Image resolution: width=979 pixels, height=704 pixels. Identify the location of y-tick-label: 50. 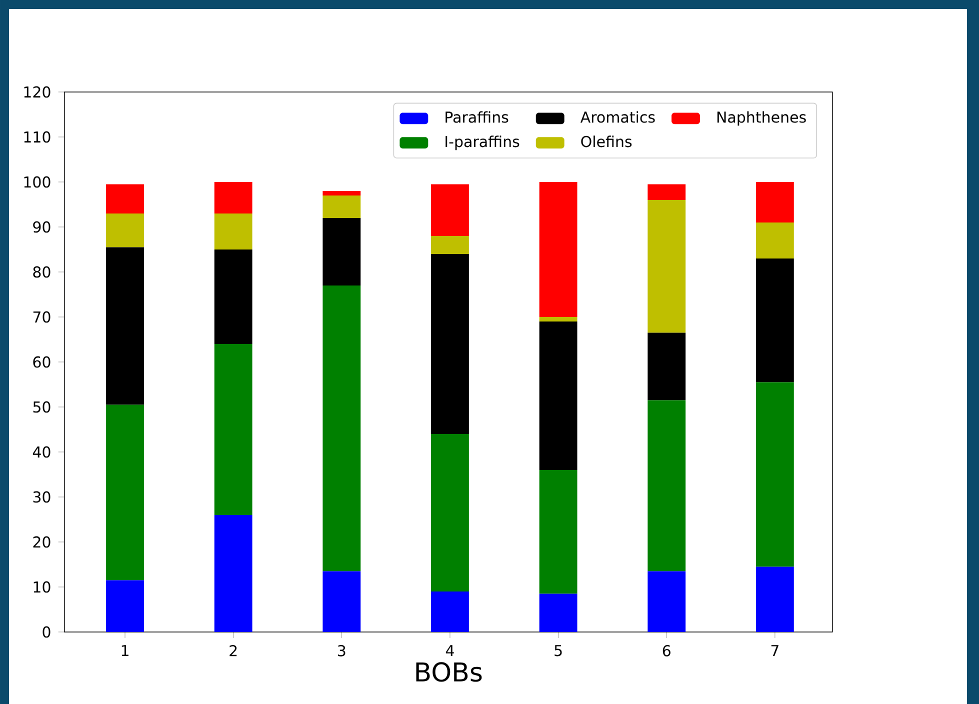
(41, 407).